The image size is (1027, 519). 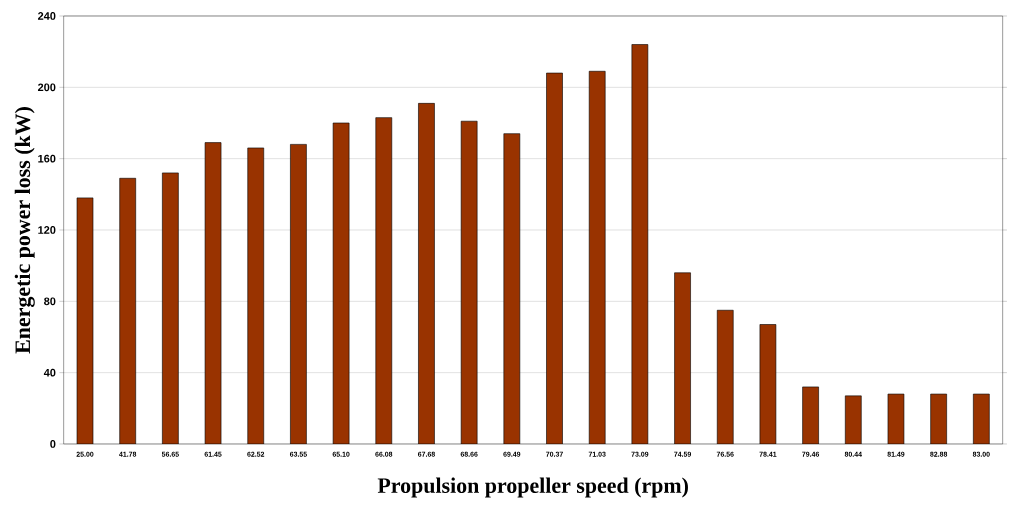 I want to click on x-axis-title: Propulsion propeller speed (rpm), so click(x=532, y=487).